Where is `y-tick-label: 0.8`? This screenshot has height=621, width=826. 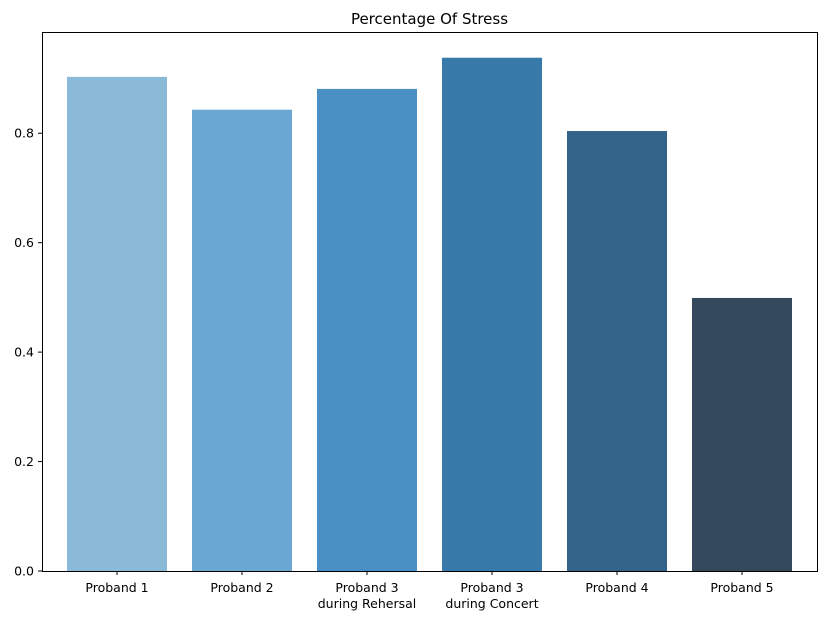
y-tick-label: 0.8 is located at coordinates (24, 133).